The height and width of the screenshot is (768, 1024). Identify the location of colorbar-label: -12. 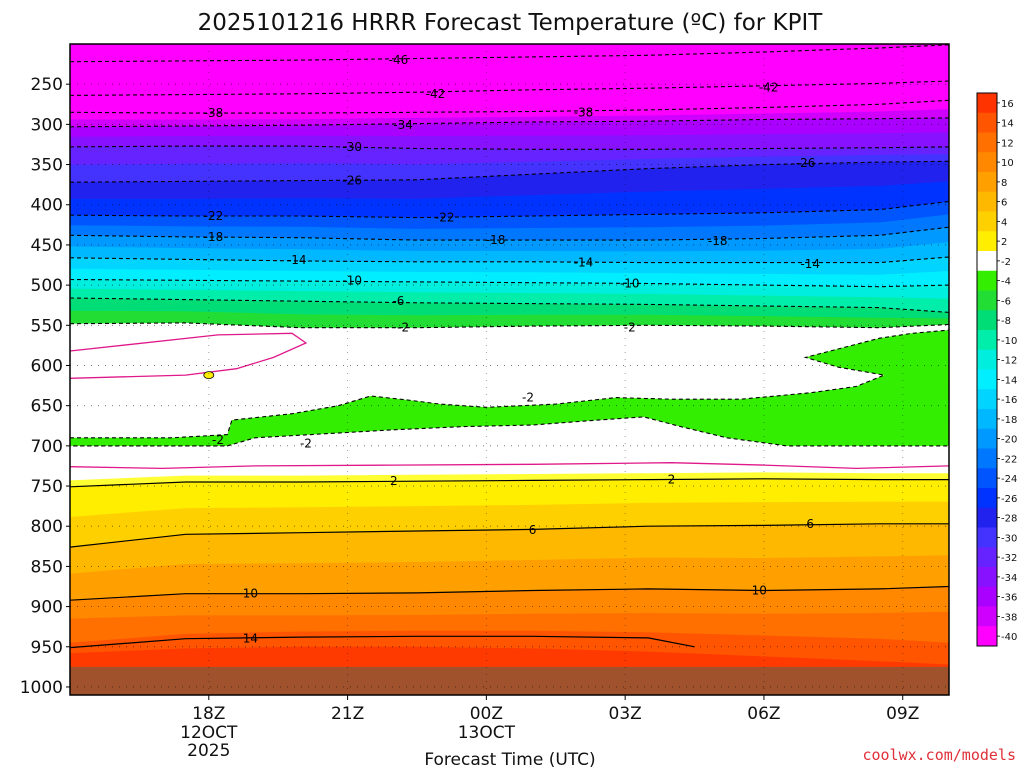
(1009, 361).